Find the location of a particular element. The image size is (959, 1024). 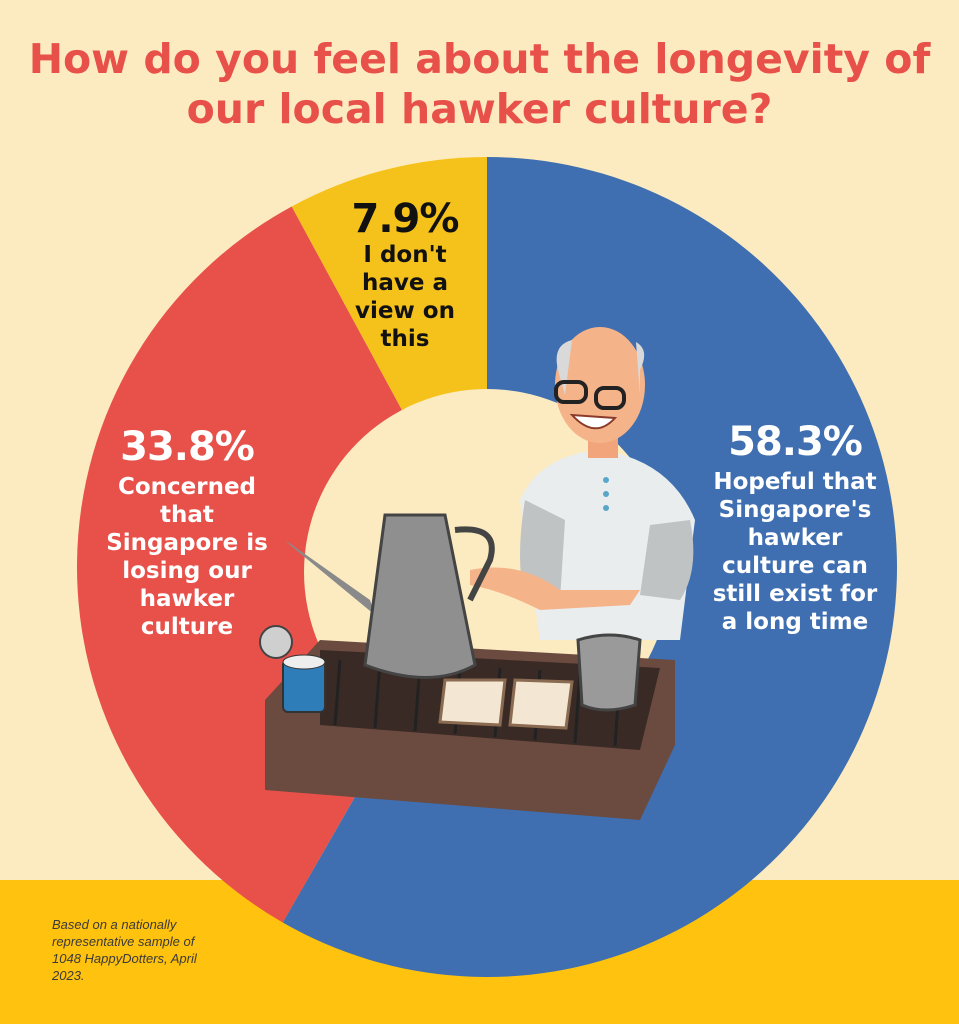

data-label: 7.9% is located at coordinates (405, 219).